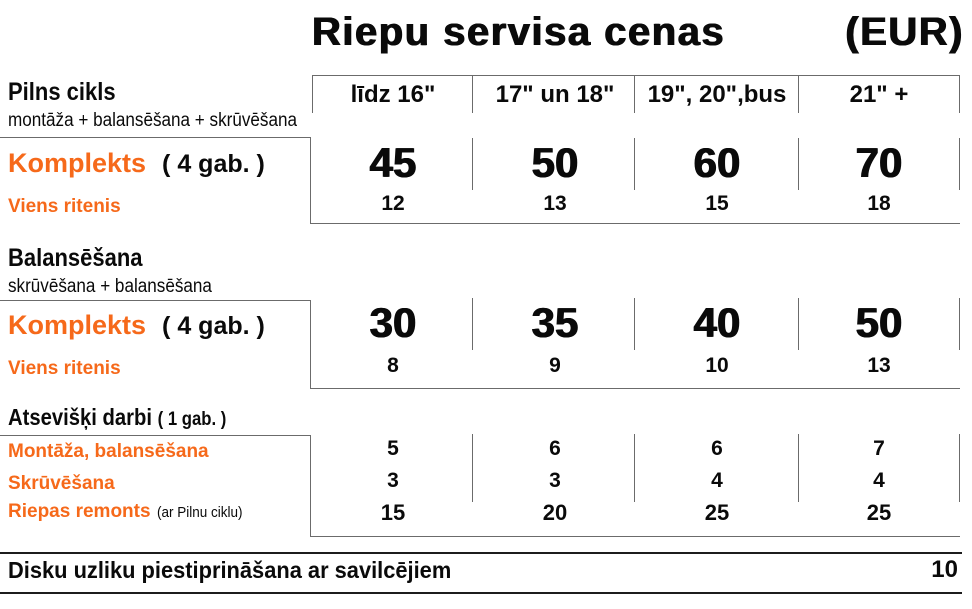 The image size is (972, 609). Describe the element at coordinates (310, 486) in the screenshot. I see `section3-label-right-border` at that location.